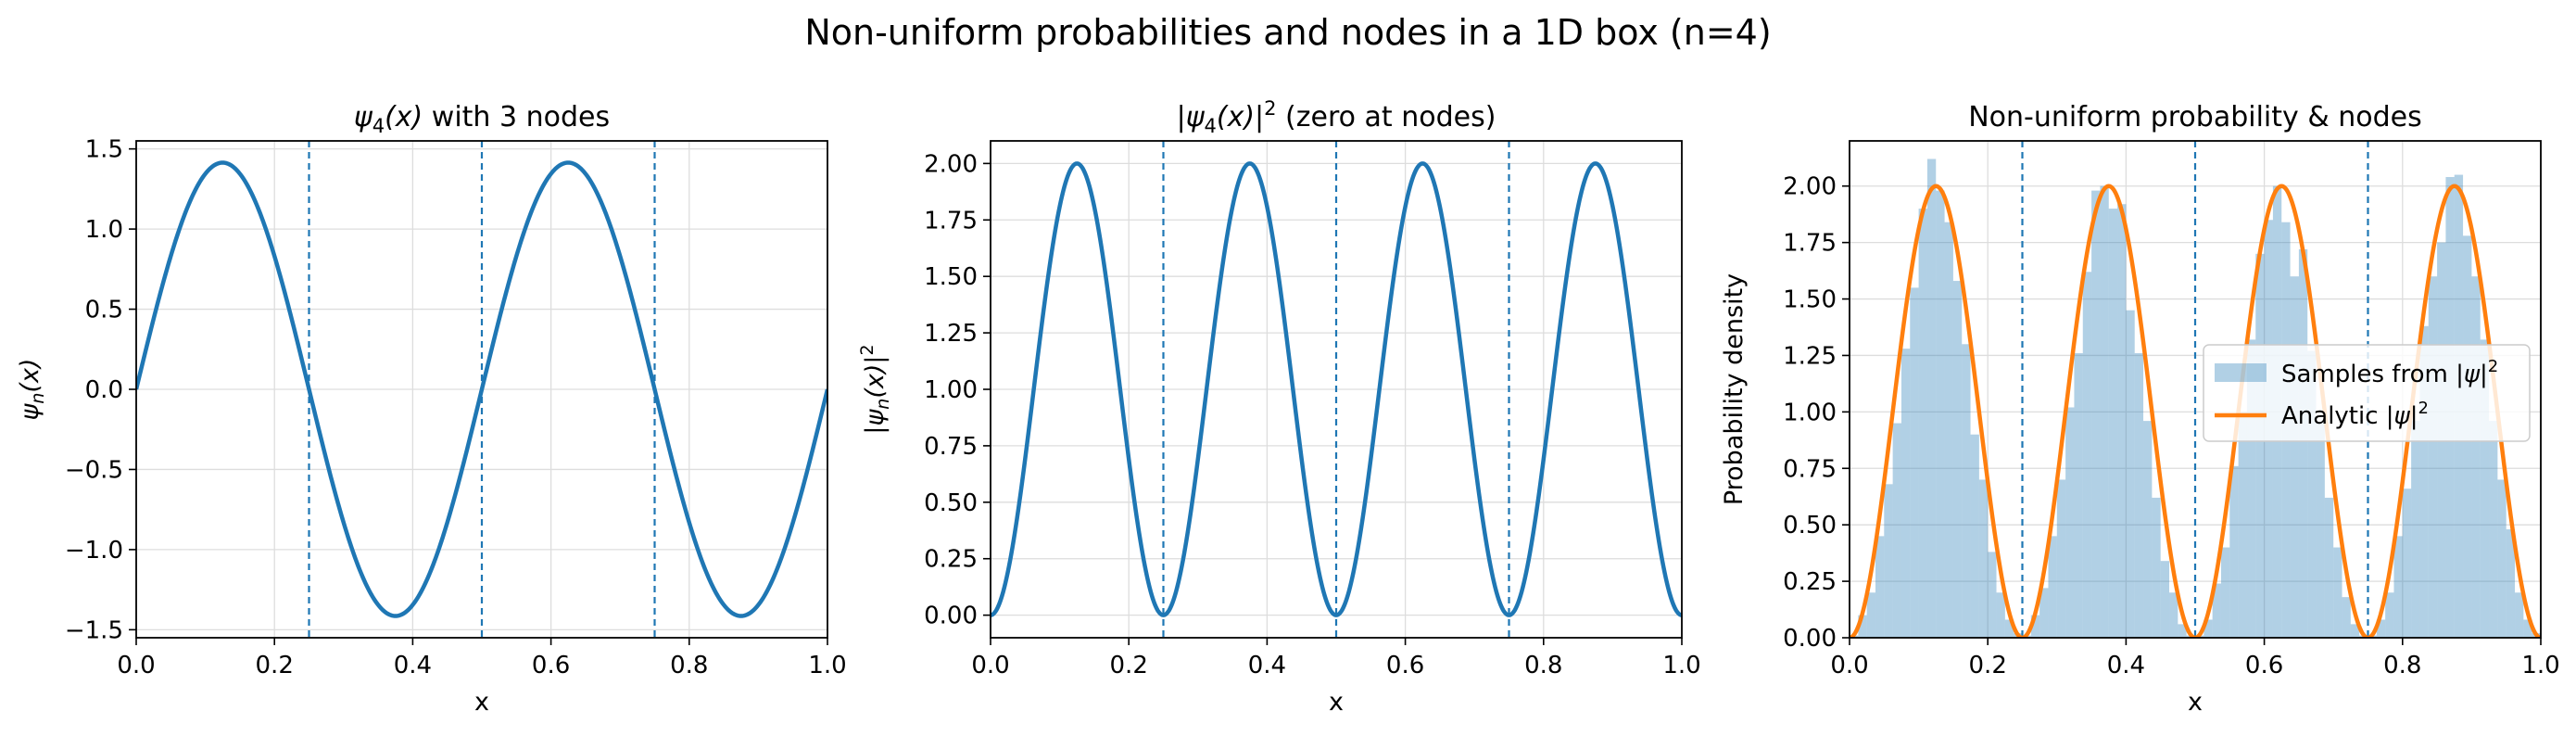 The height and width of the screenshot is (736, 2576). Describe the element at coordinates (1810, 639) in the screenshot. I see `y-tick-label: 0.00` at that location.